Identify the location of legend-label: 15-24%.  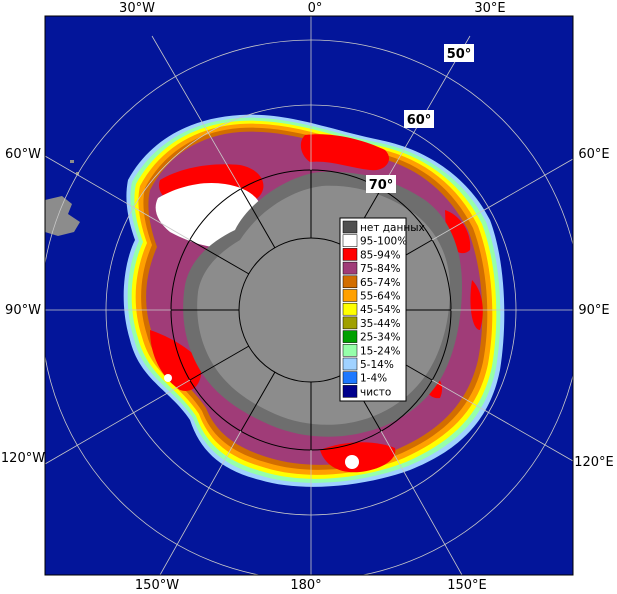
(380, 351).